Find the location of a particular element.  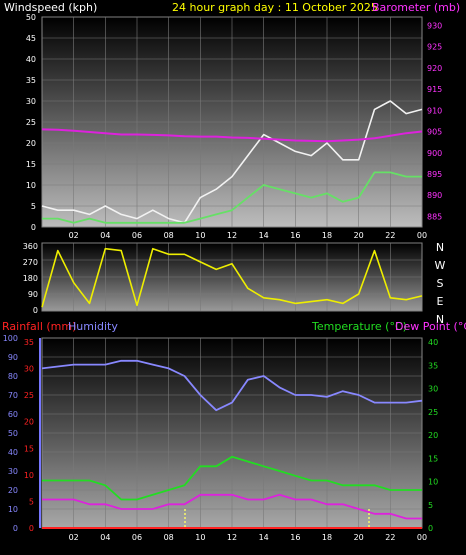

barometer-axis-label: Barometer (mb) is located at coordinates (416, 7).